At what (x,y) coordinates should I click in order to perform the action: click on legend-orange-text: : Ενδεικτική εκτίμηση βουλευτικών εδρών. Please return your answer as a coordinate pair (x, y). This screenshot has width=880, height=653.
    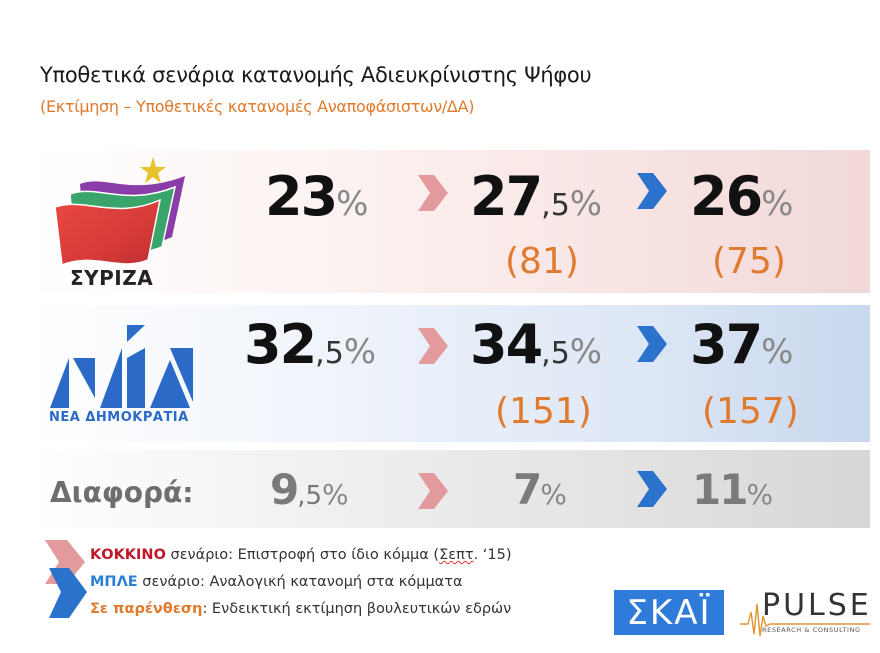
    Looking at the image, I should click on (357, 609).